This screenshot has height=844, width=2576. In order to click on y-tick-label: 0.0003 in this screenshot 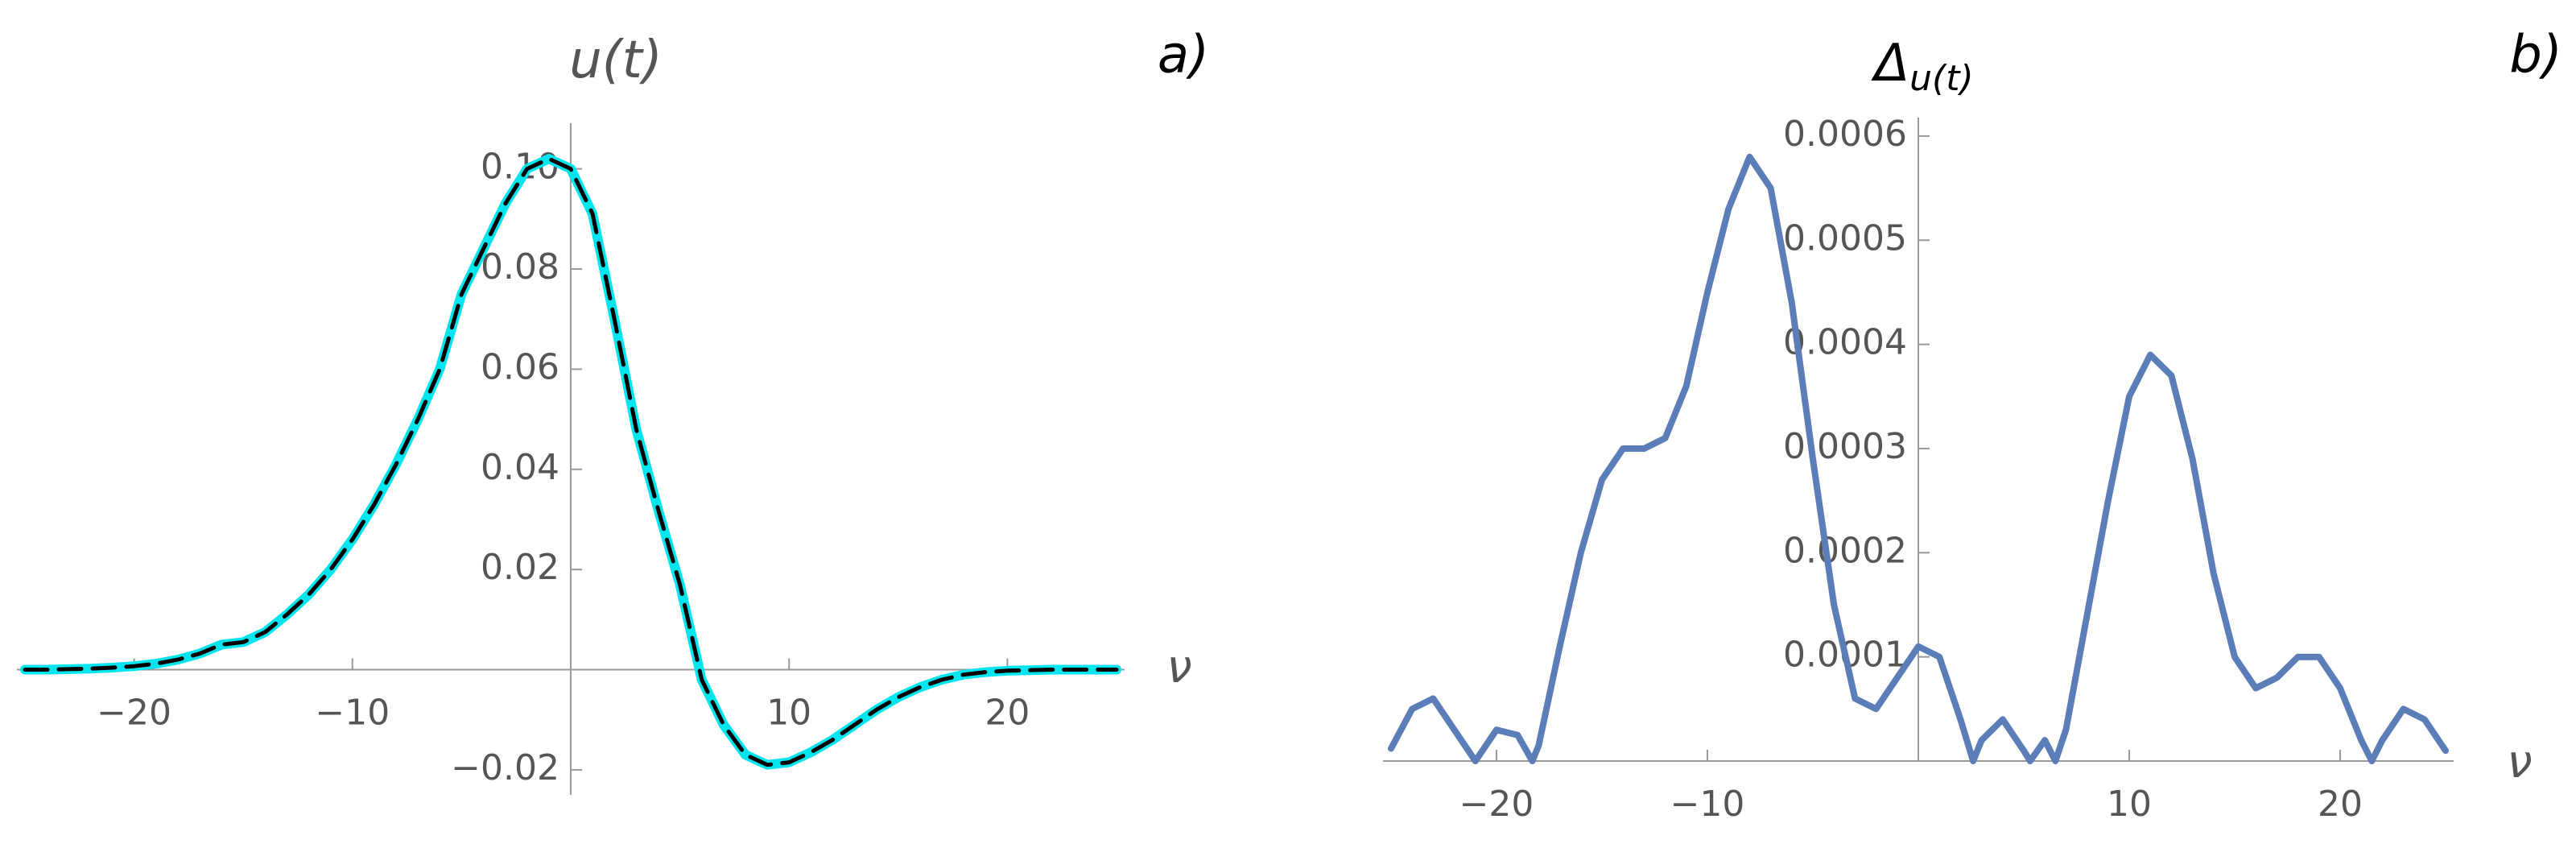, I will do `click(1845, 446)`.